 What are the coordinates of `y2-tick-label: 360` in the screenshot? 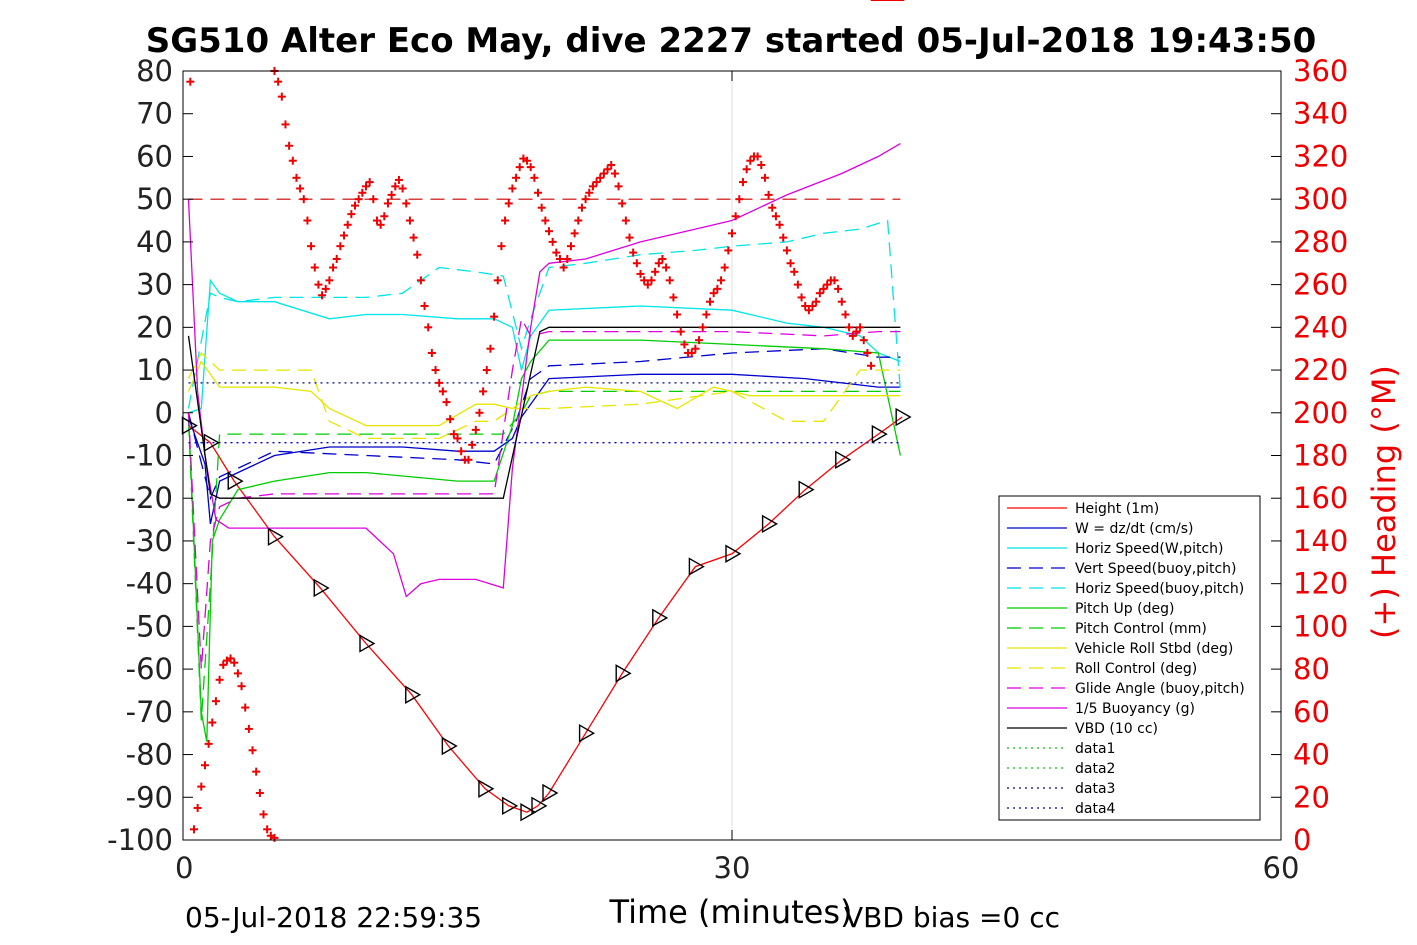 It's located at (1320, 71).